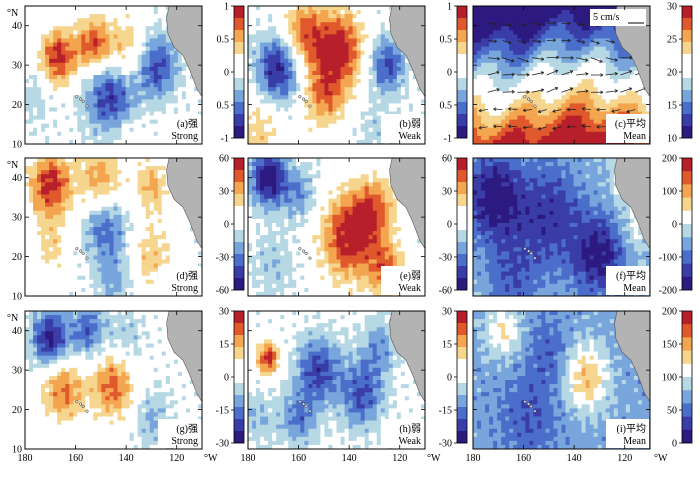 The height and width of the screenshot is (478, 700). Describe the element at coordinates (409, 441) in the screenshot. I see `panel-subtitle: Weak` at that location.